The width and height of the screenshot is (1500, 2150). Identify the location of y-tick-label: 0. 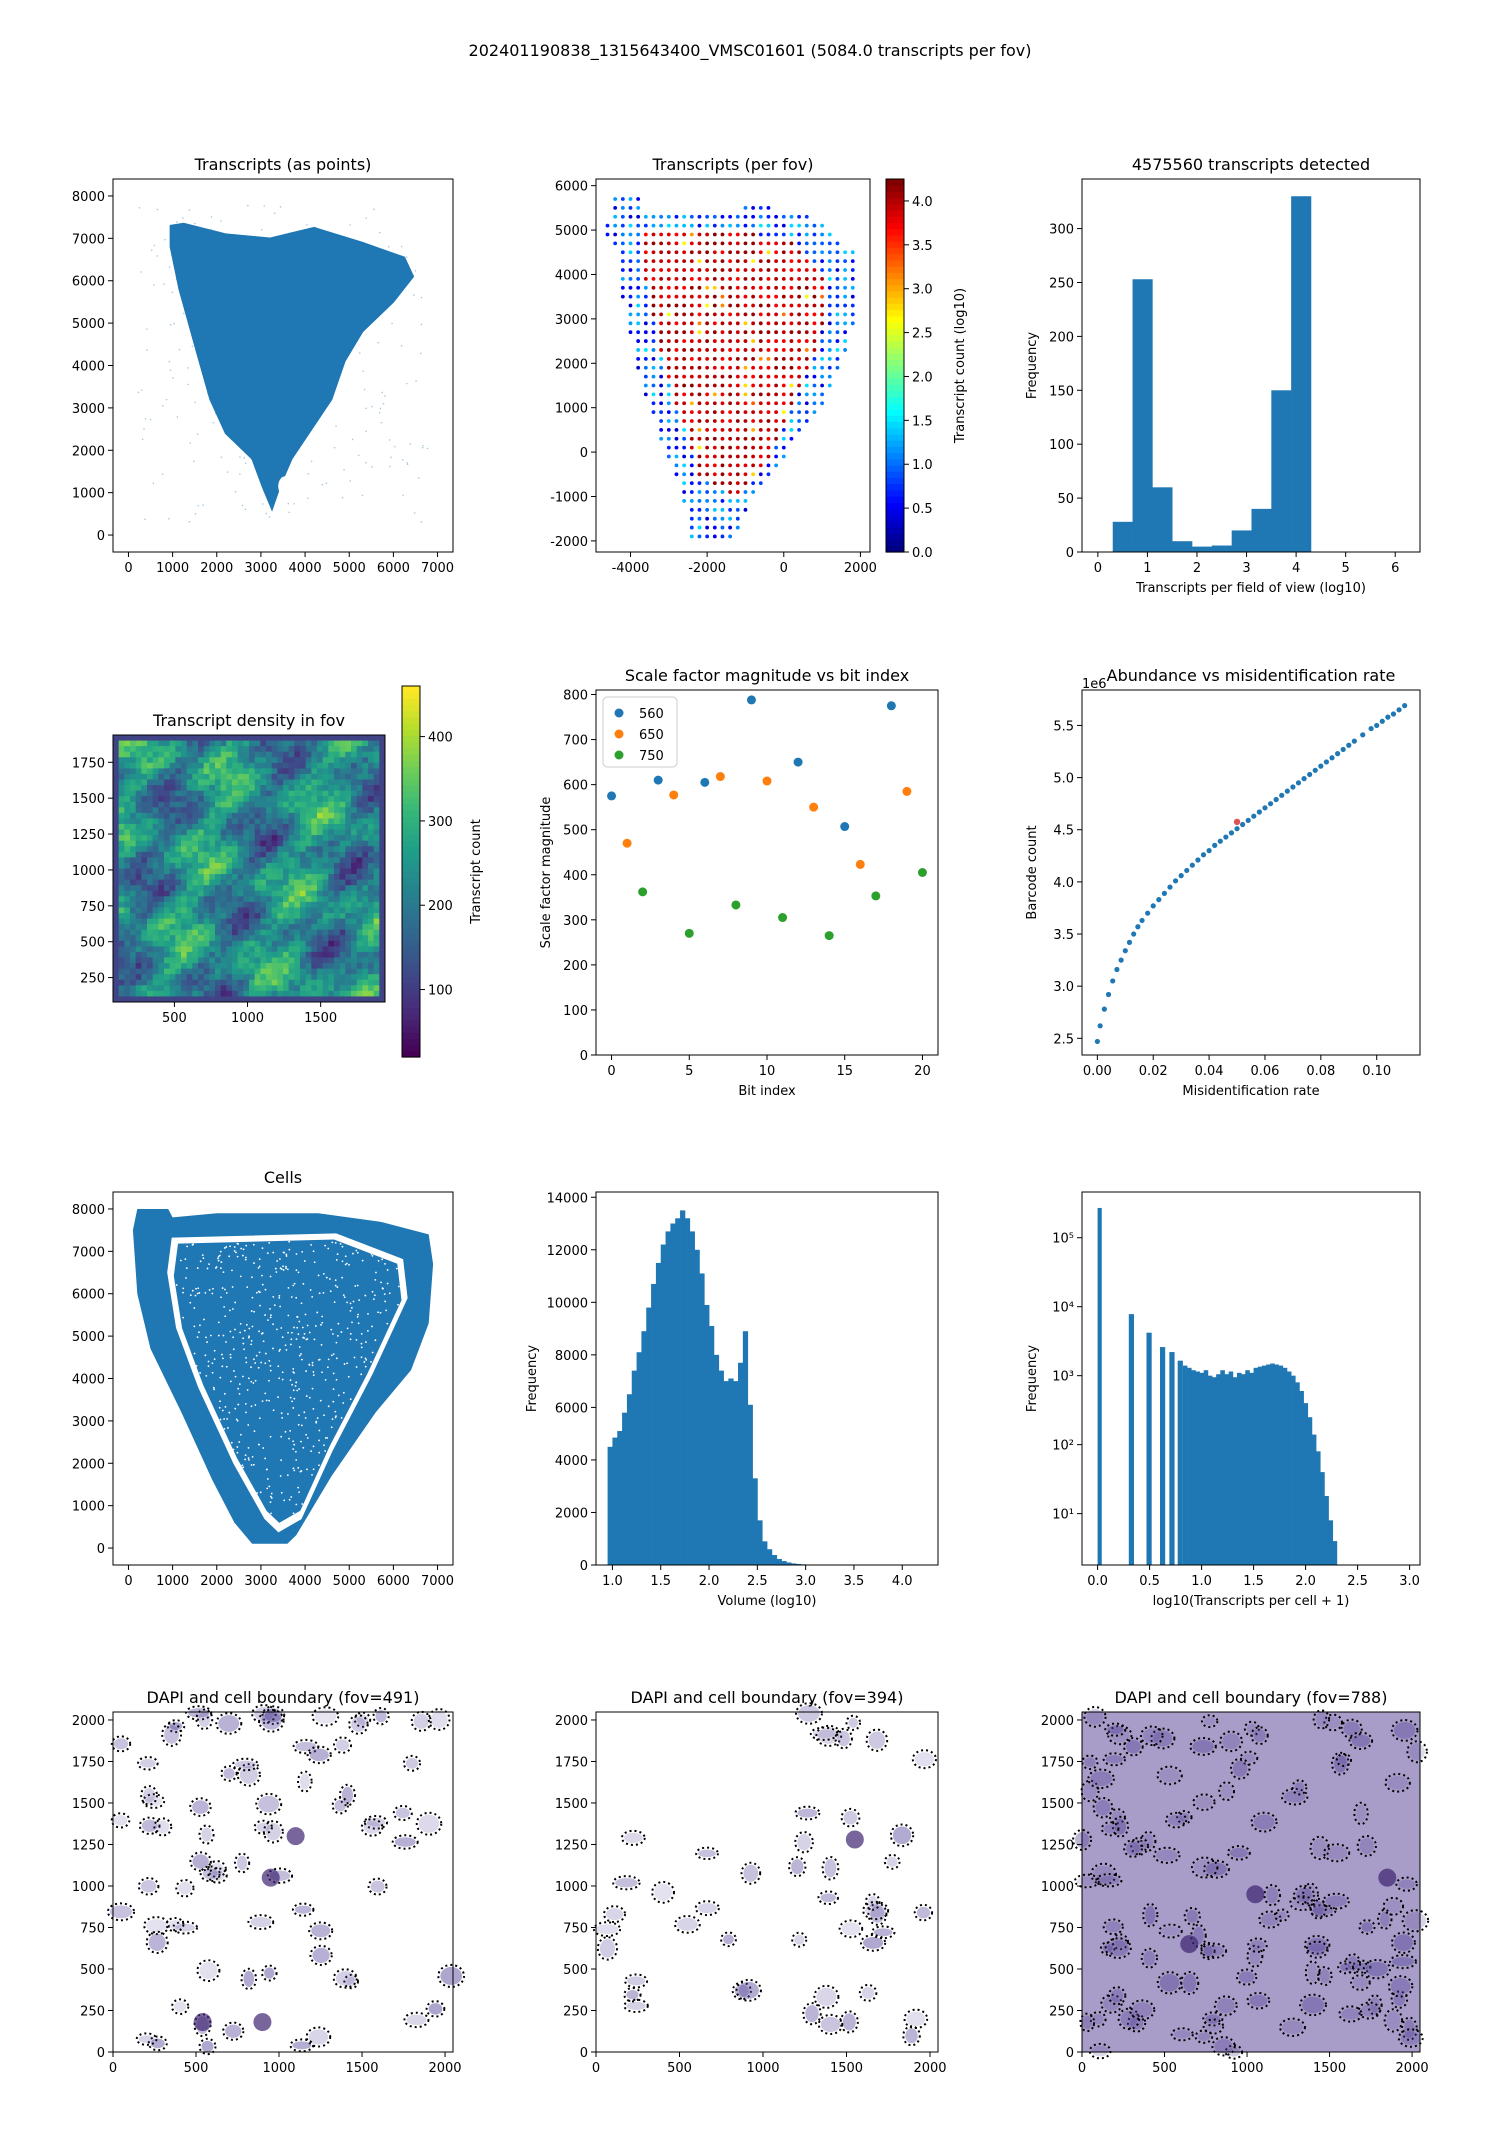
(101, 1549).